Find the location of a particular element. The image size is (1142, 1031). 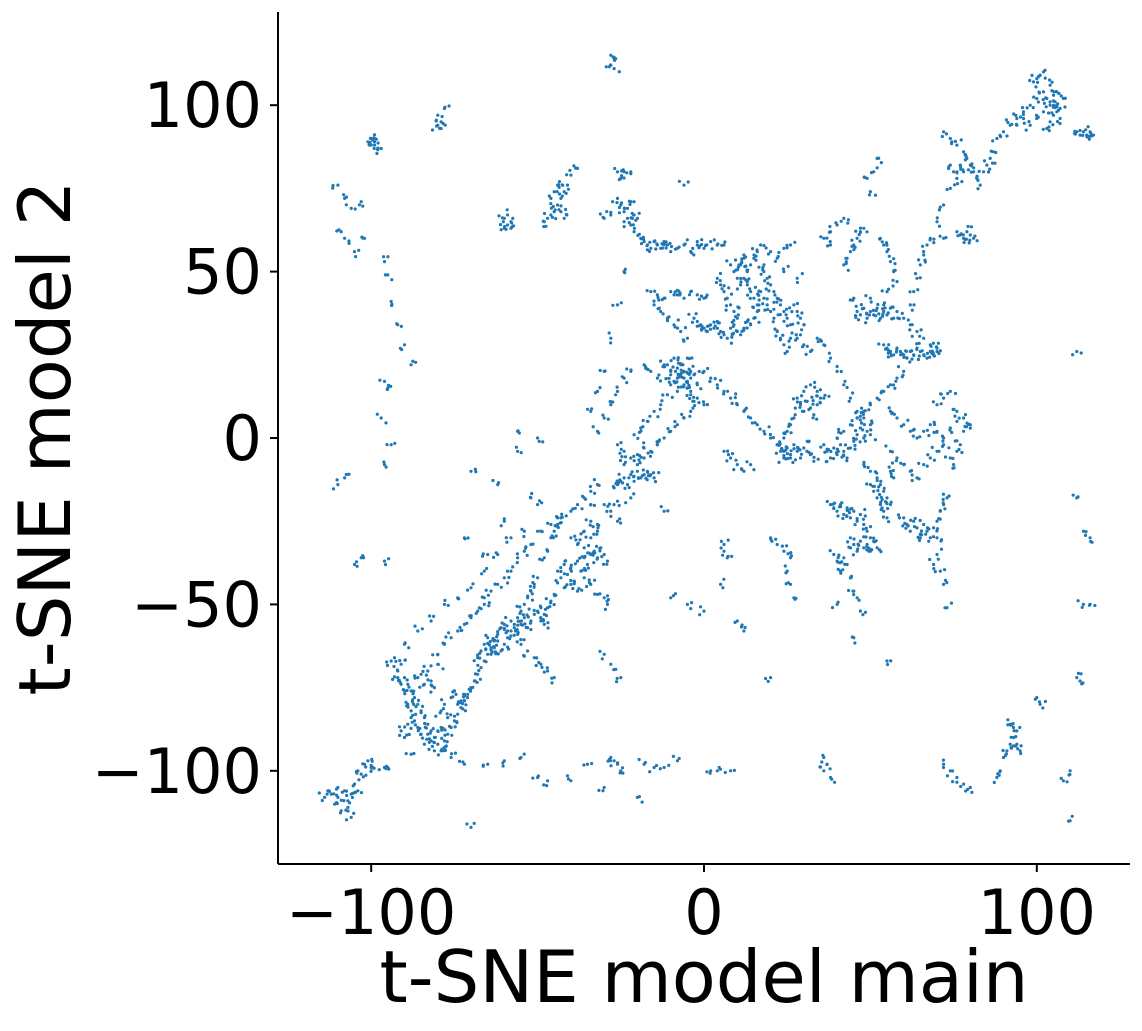

y-tick-label: −100 is located at coordinates (177, 771).